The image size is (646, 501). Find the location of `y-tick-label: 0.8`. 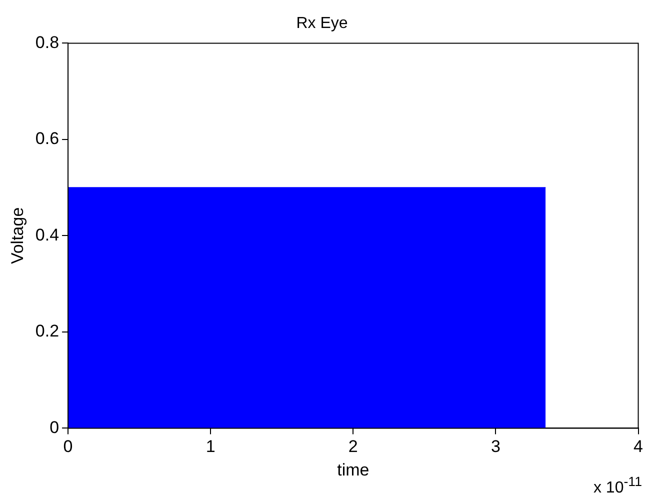

y-tick-label: 0.8 is located at coordinates (47, 42).